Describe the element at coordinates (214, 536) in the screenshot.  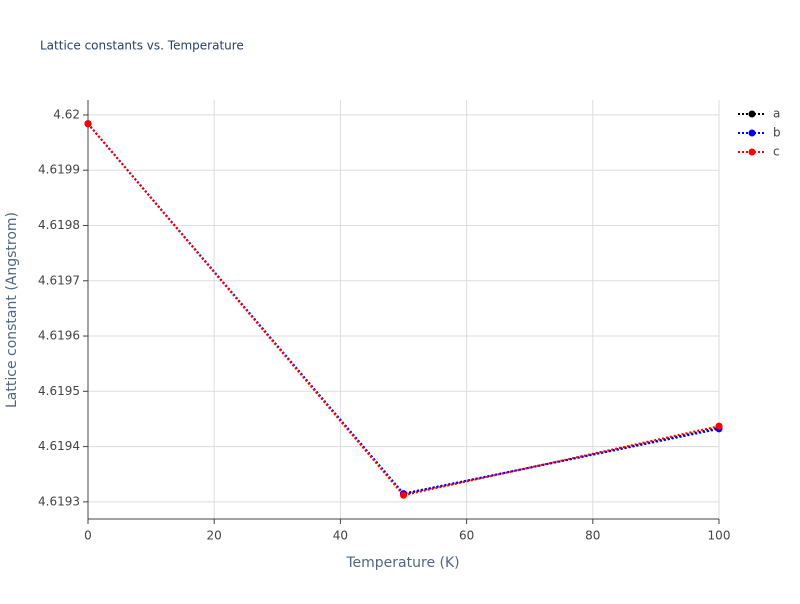
I see `x-tick-label: 20` at that location.